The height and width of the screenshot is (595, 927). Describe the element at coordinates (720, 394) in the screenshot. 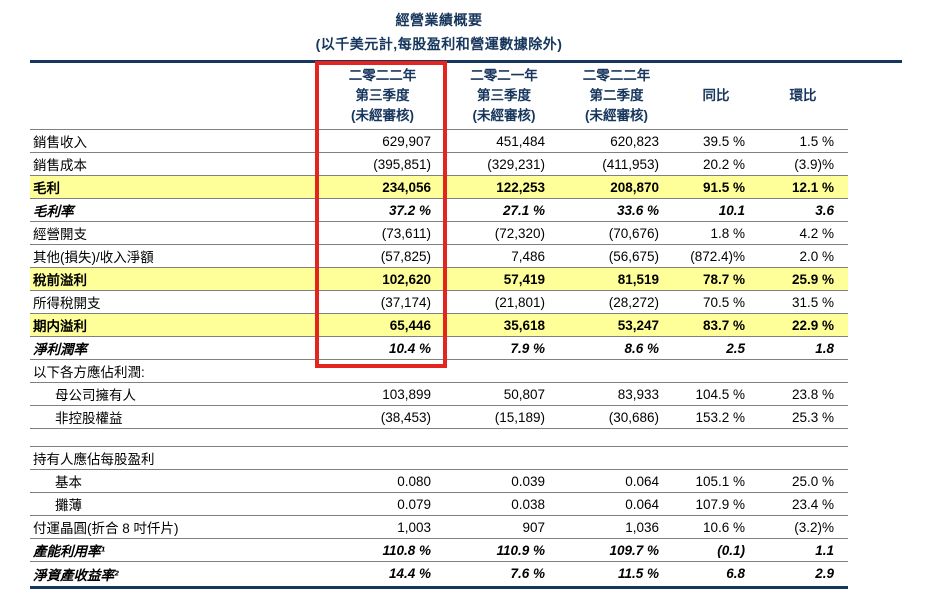

I see `cell-value: 104.5 %` at that location.